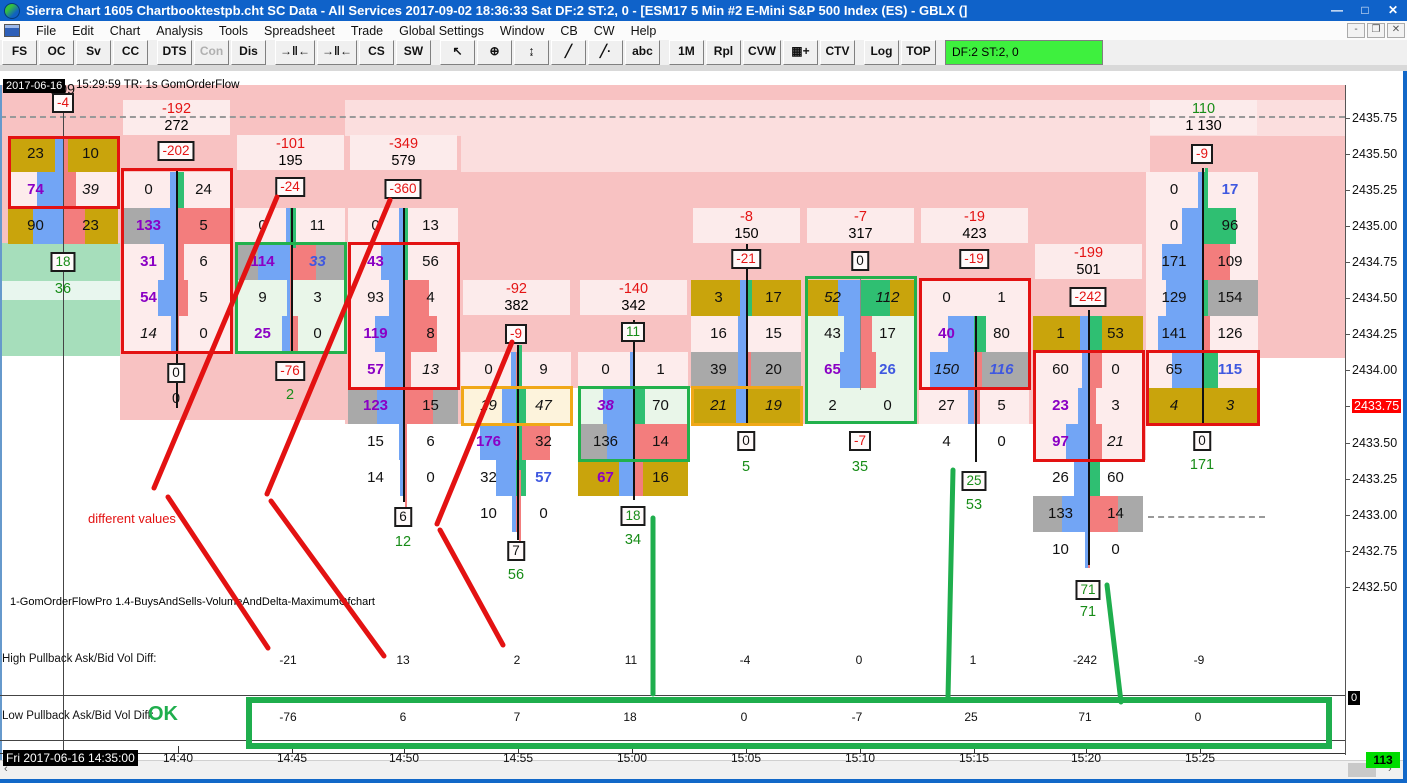 The image size is (1407, 783). Describe the element at coordinates (56, 52) in the screenshot. I see `open-chartbook-button: OC` at that location.